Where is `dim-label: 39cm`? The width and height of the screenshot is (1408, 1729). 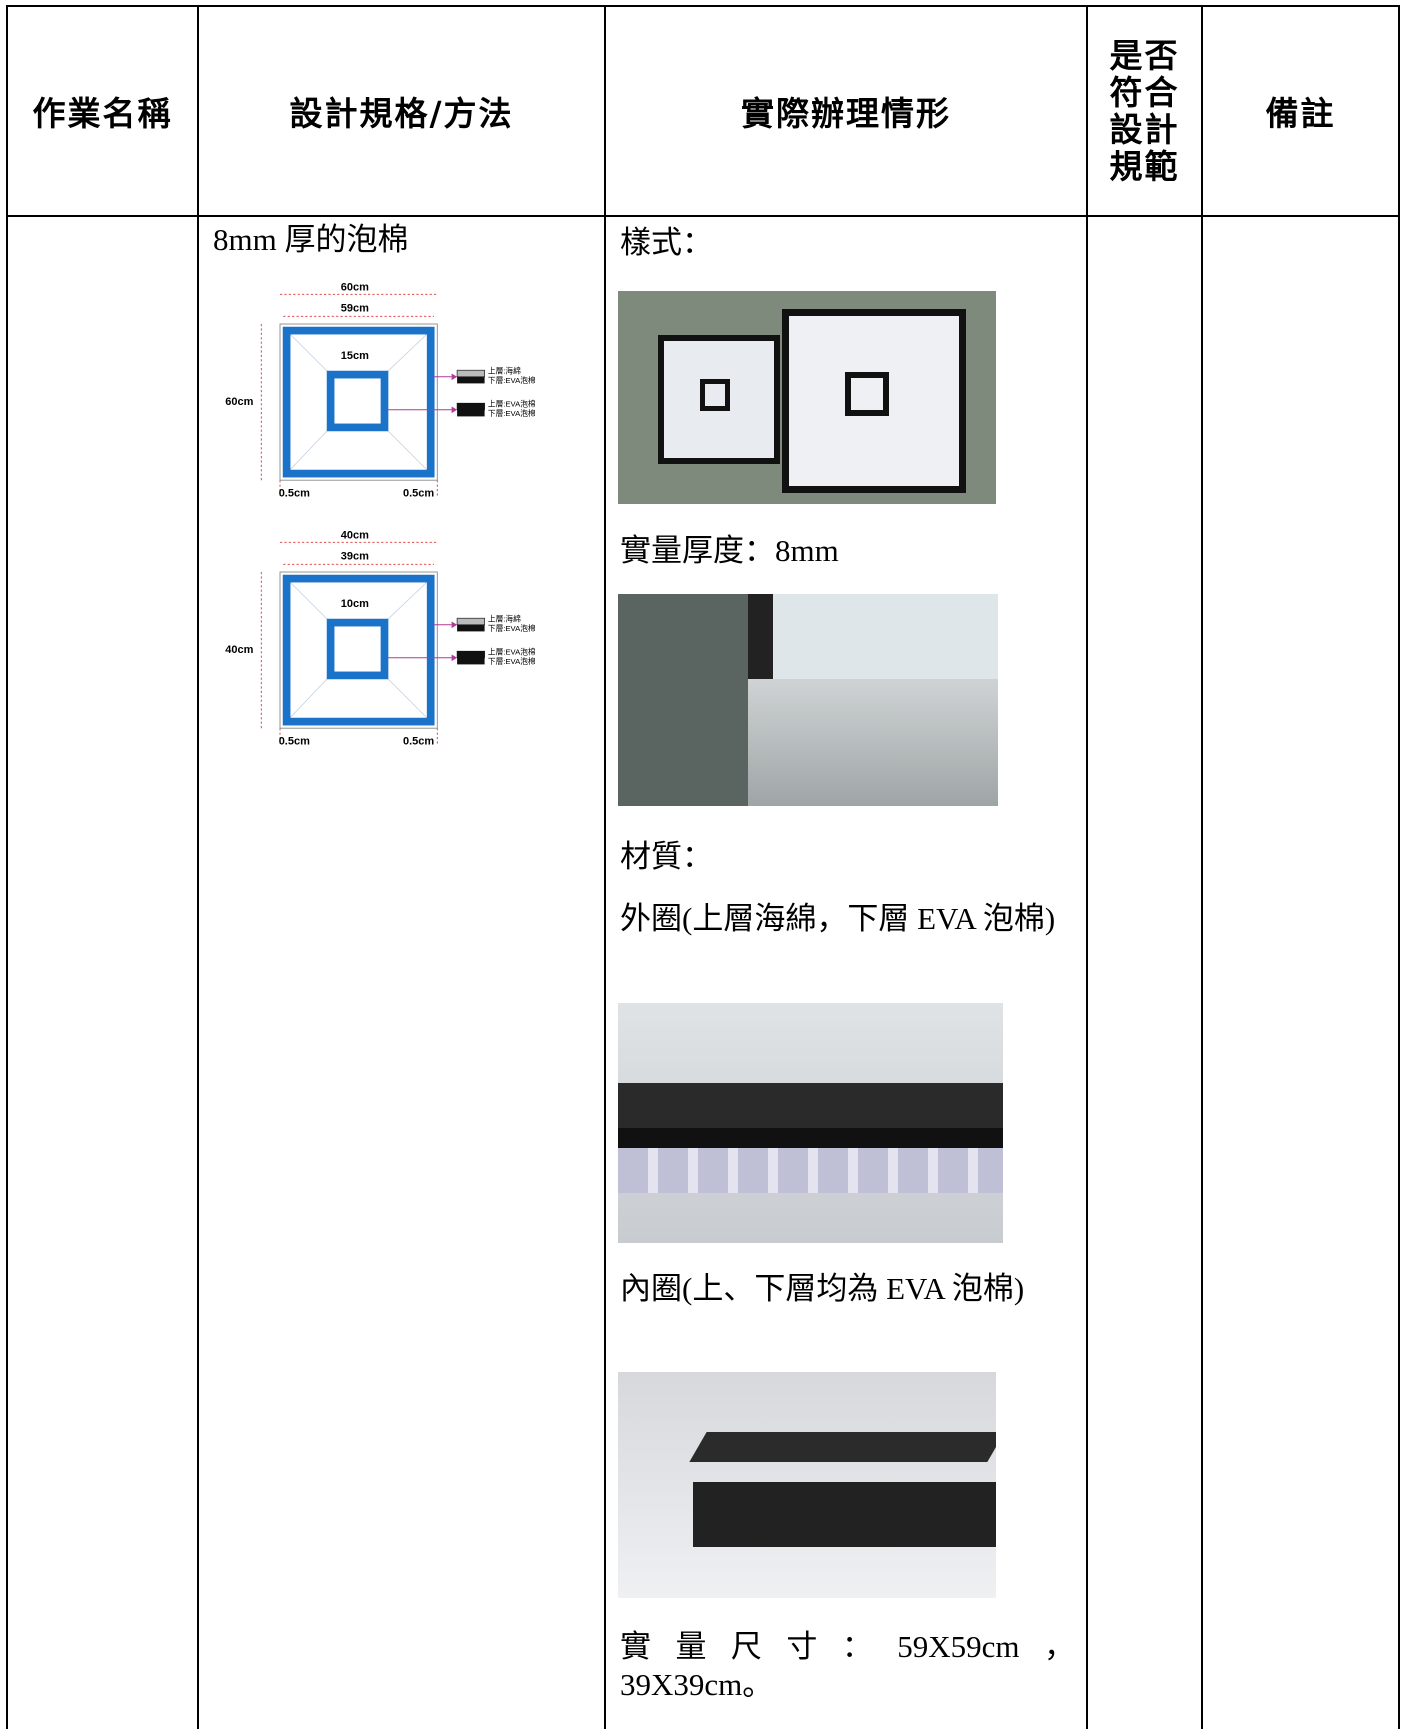
dim-label: 39cm is located at coordinates (355, 557).